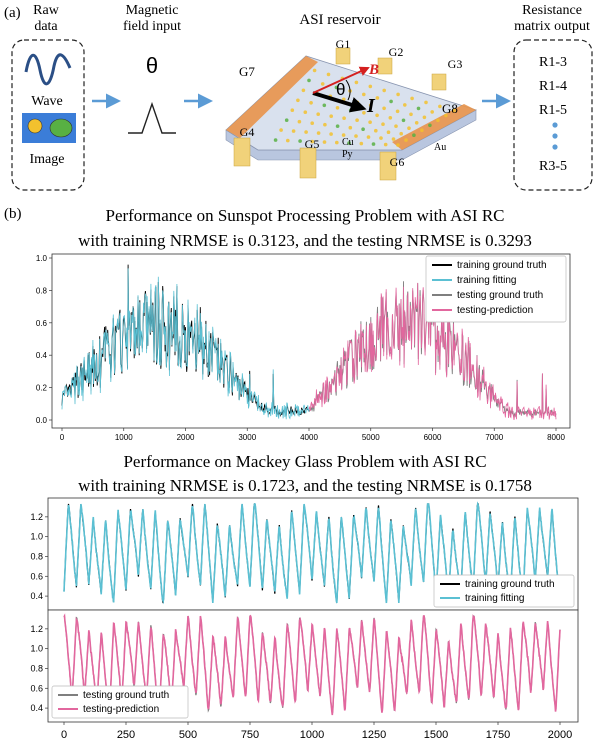 This screenshot has width=600, height=752. What do you see at coordinates (371, 437) in the screenshot?
I see `x-tick-label: 5000` at bounding box center [371, 437].